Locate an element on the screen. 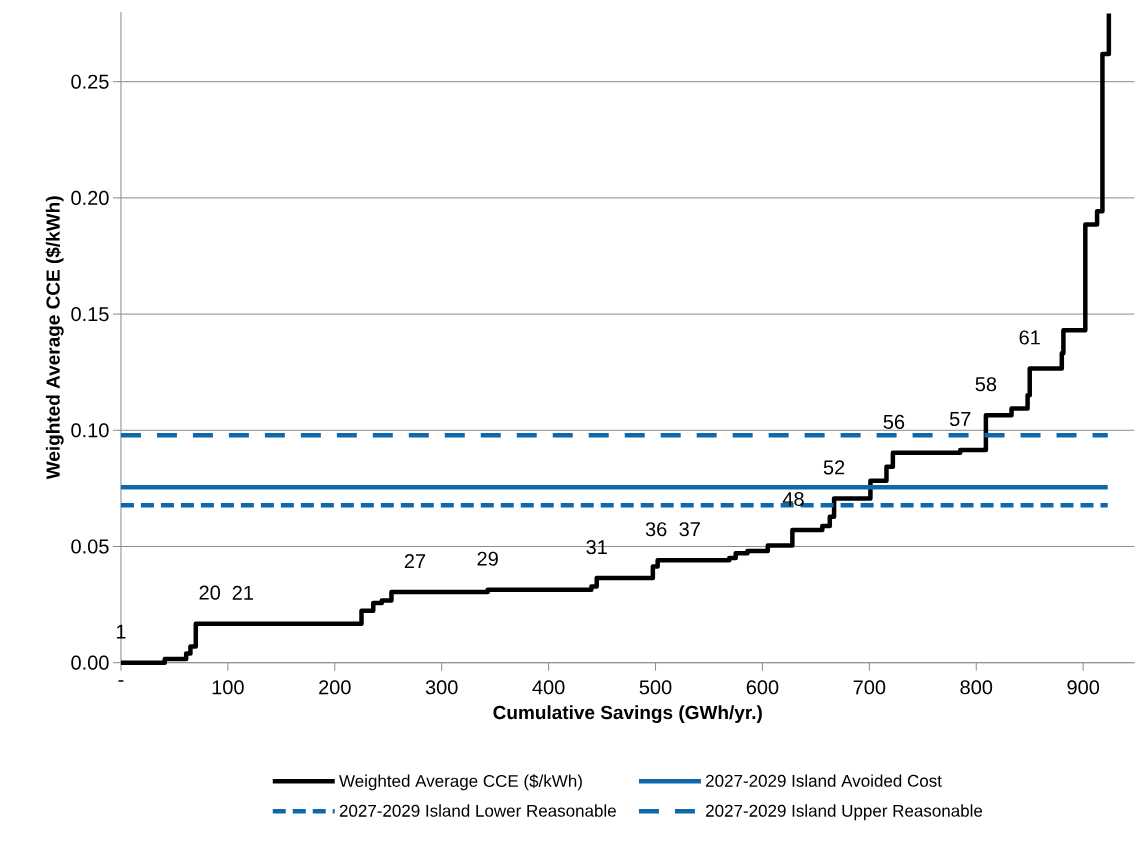  annotation: 20 is located at coordinates (210, 592).